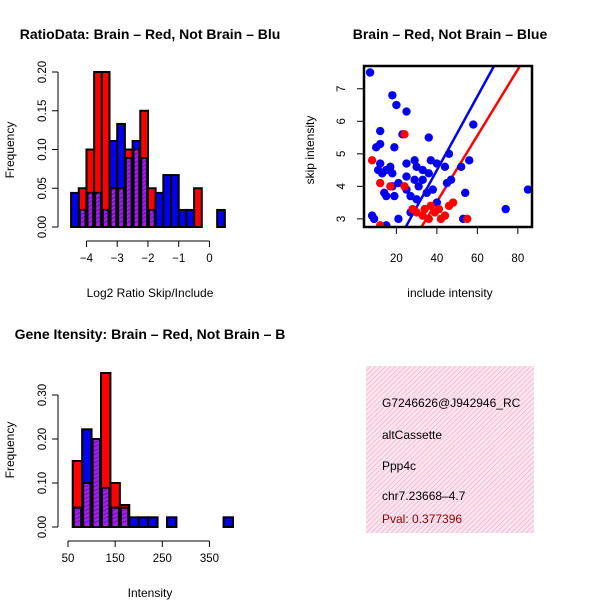 The width and height of the screenshot is (600, 600). Describe the element at coordinates (342, 121) in the screenshot. I see `scatter-y-tick-label: 6` at that location.